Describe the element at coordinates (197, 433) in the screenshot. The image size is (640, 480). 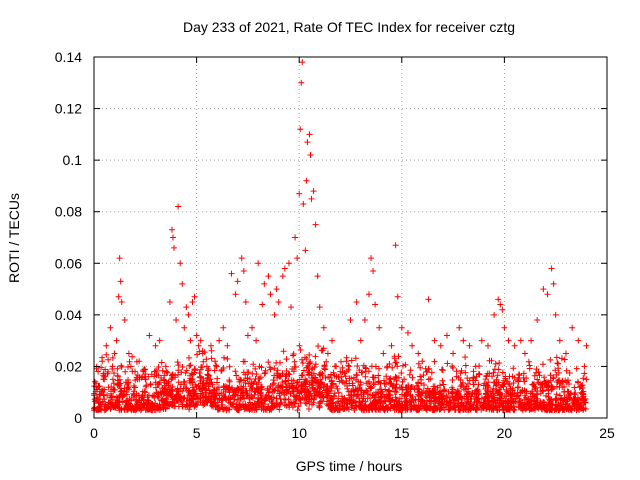
I see `x-tick-label: 5` at that location.